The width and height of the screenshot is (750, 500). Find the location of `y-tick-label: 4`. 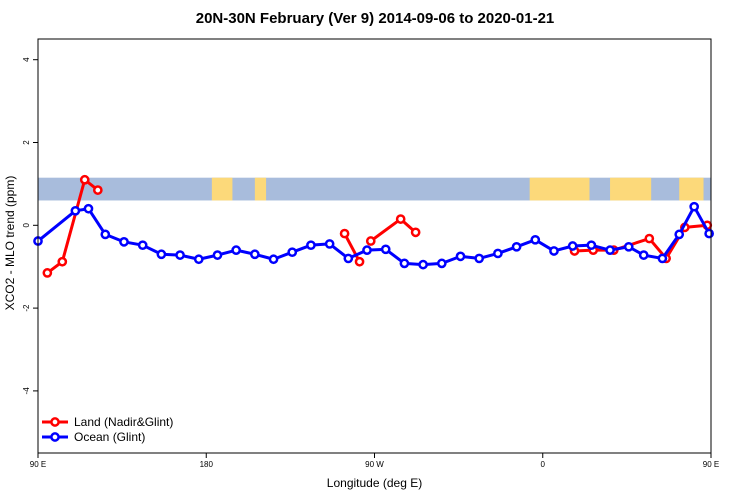

y-tick-label: 4 is located at coordinates (26, 59).